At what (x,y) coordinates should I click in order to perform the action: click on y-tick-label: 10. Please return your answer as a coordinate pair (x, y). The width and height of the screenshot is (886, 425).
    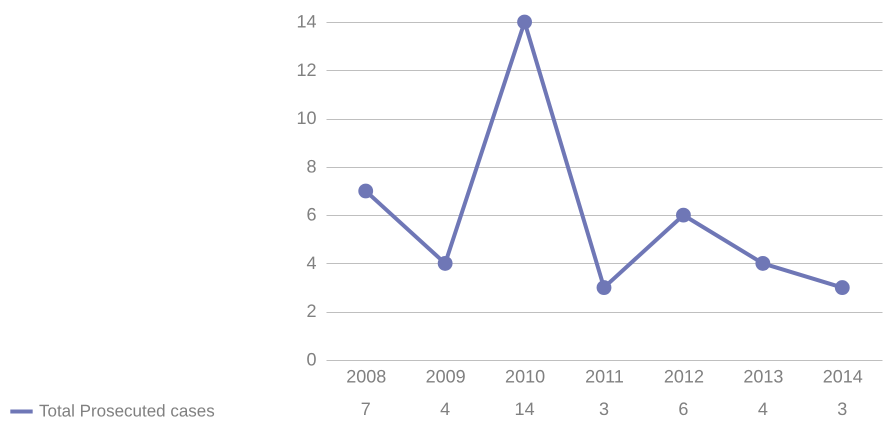
    Looking at the image, I should click on (306, 118).